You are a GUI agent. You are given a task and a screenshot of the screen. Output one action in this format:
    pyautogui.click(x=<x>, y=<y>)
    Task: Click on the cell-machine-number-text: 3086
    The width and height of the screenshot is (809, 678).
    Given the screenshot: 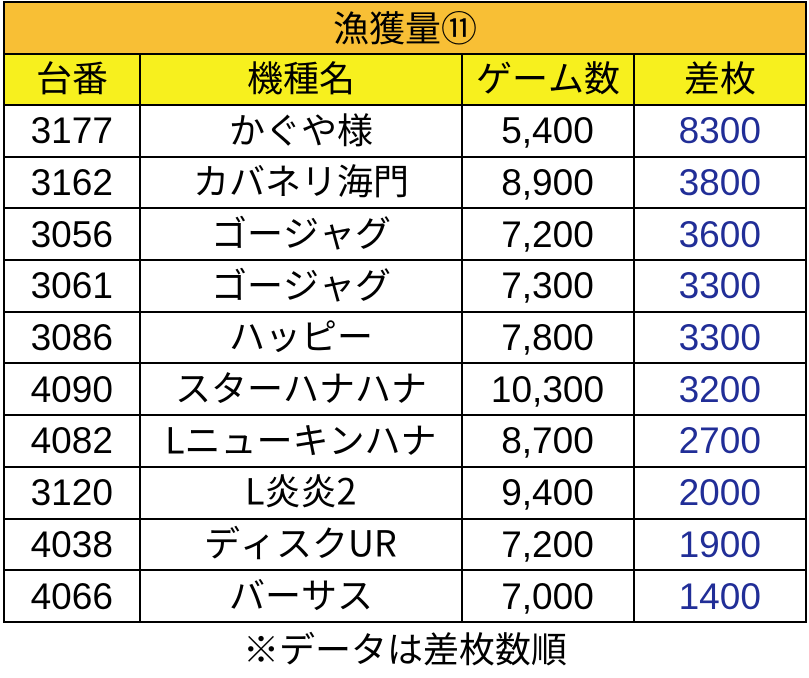 What is the action you would take?
    pyautogui.click(x=71, y=338)
    